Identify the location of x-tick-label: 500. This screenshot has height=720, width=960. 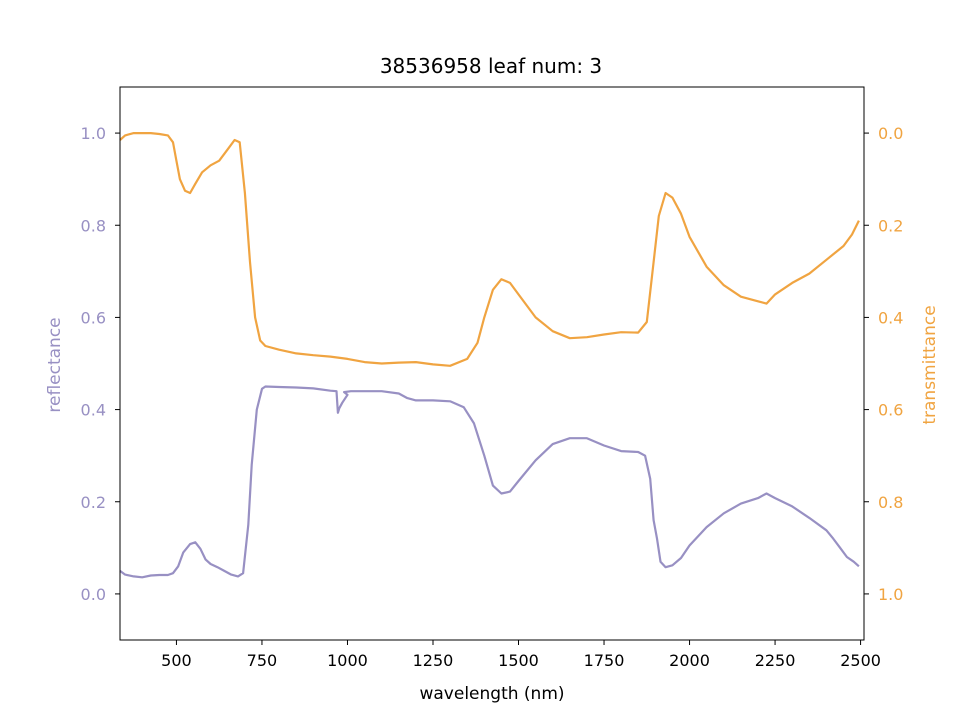
(176, 660).